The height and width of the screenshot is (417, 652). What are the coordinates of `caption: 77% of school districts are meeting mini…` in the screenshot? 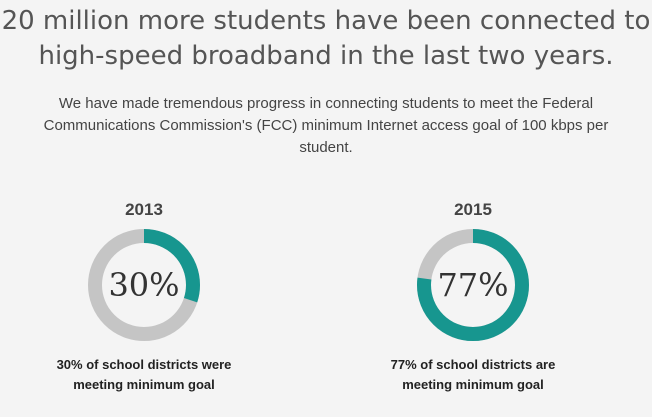 It's located at (473, 375).